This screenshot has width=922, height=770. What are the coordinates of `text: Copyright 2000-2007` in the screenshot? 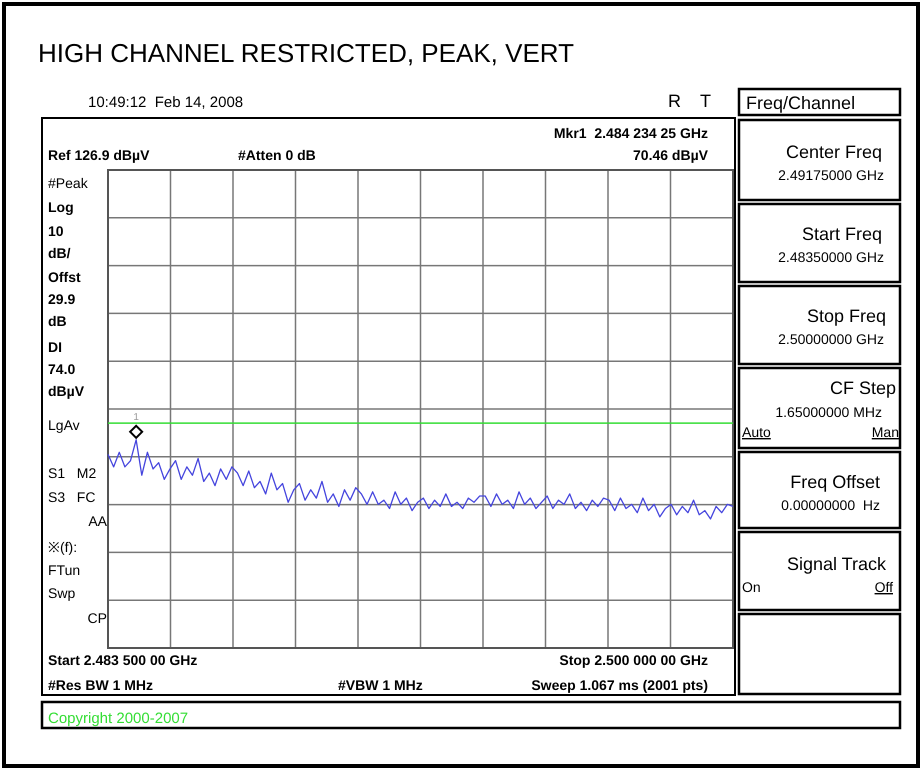 It's located at (118, 718).